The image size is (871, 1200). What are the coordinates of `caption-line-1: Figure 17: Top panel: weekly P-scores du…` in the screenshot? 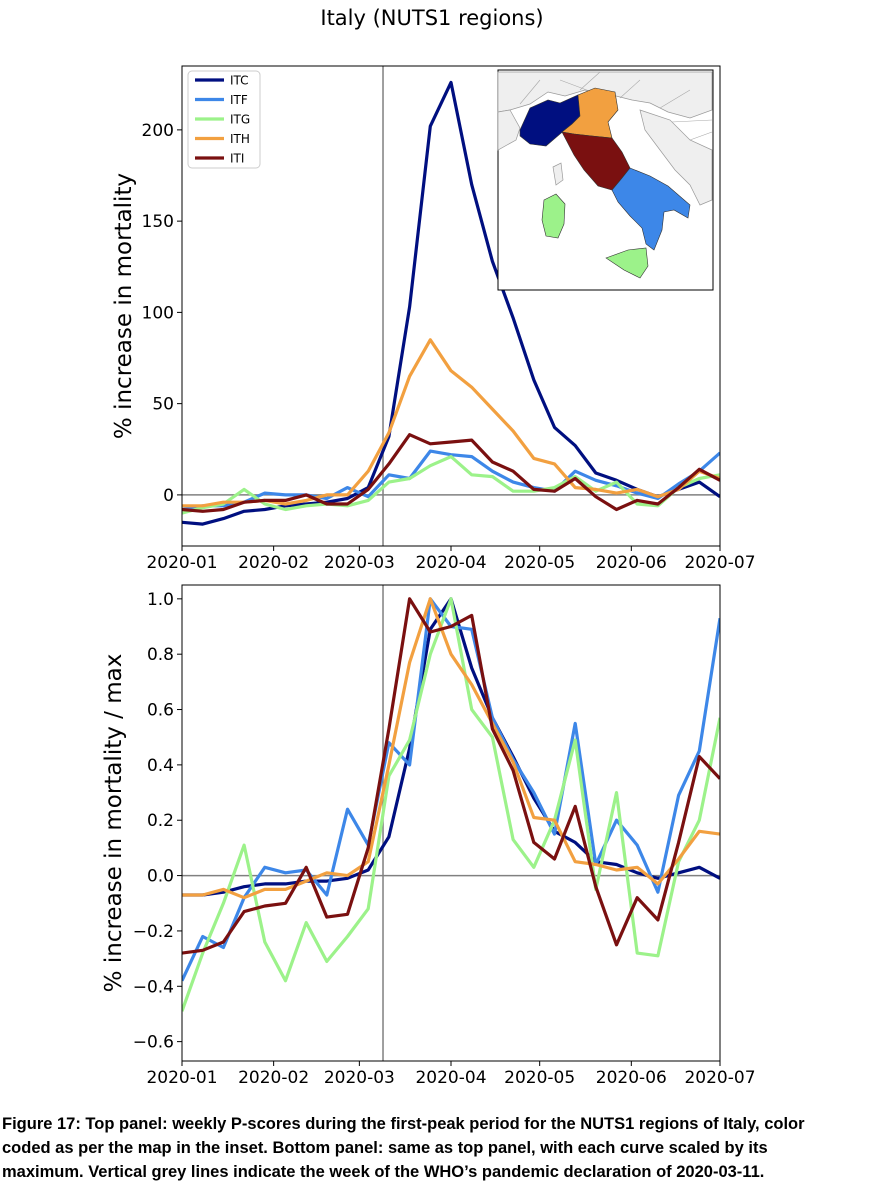 It's located at (403, 1124).